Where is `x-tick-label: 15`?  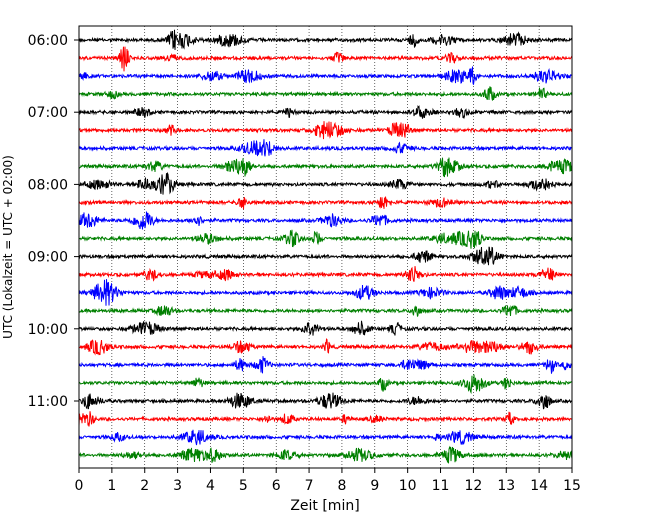
x-tick-label: 15 is located at coordinates (572, 486).